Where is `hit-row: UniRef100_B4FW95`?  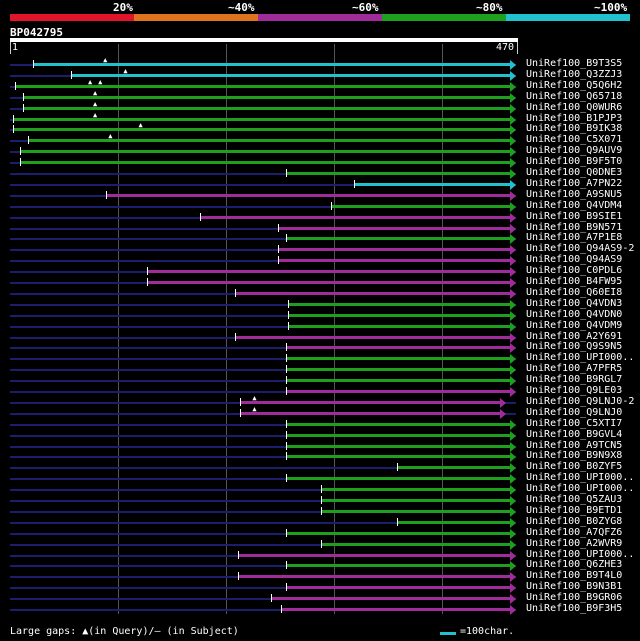
hit-row: UniRef100_B4FW95 is located at coordinates (320, 282).